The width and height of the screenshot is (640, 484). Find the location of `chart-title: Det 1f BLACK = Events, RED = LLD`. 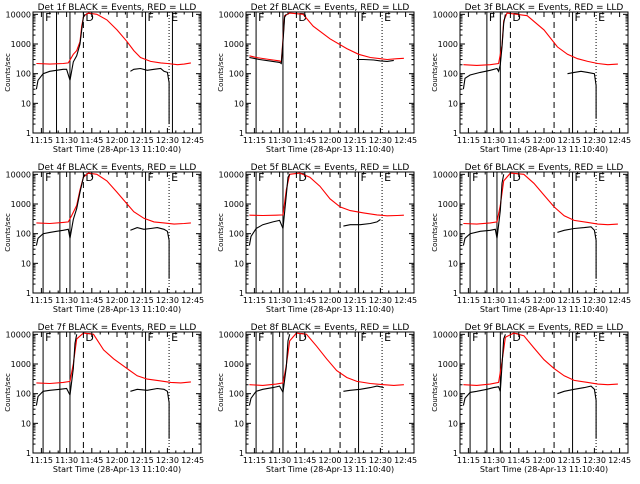

chart-title: Det 1f BLACK = Events, RED = LLD is located at coordinates (117, 8).